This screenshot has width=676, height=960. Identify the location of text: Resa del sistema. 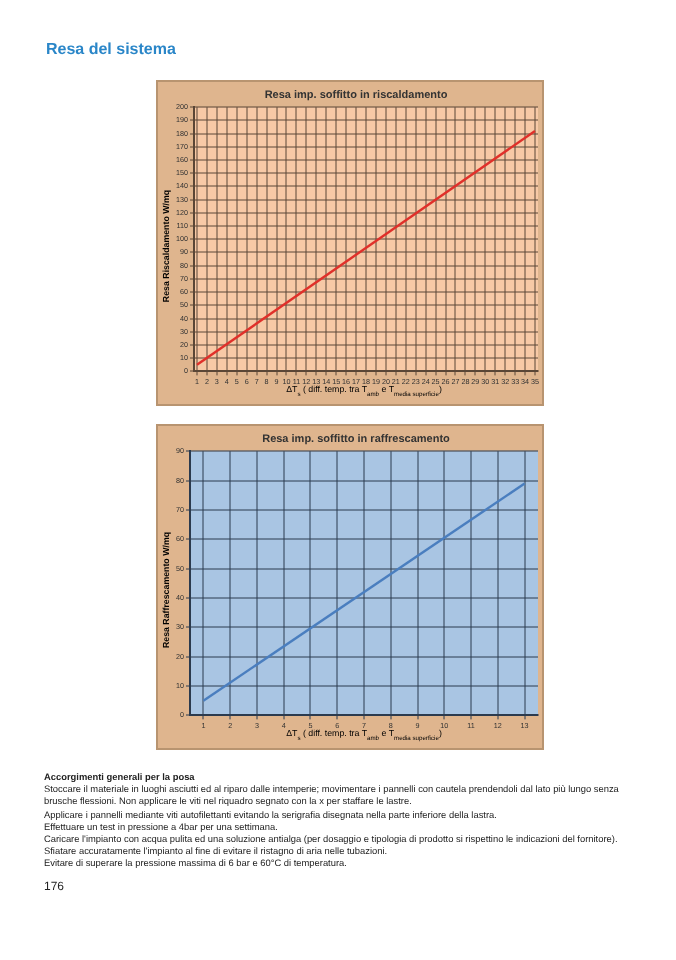
(111, 49).